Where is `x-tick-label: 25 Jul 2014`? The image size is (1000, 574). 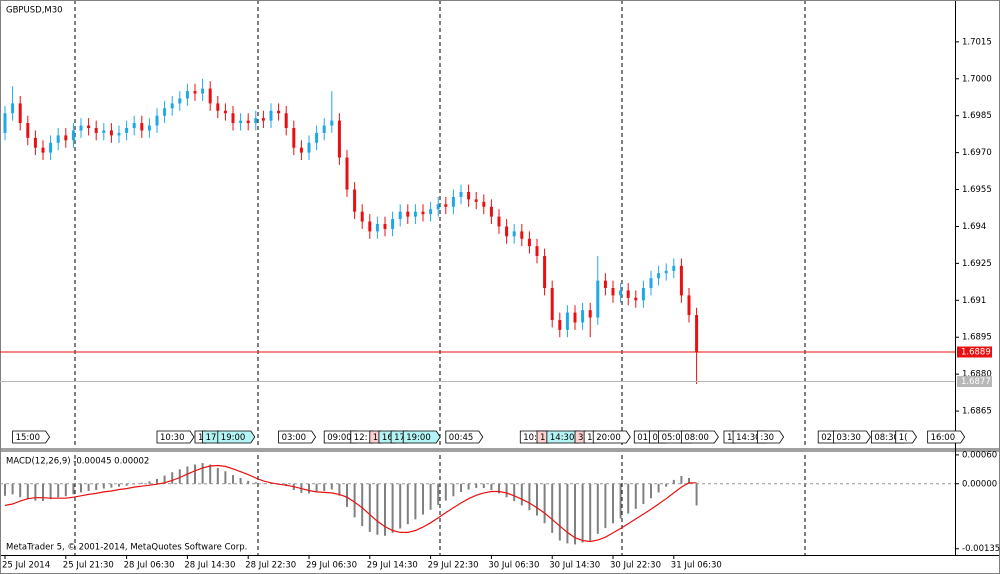
x-tick-label: 25 Jul 2014 is located at coordinates (26, 566).